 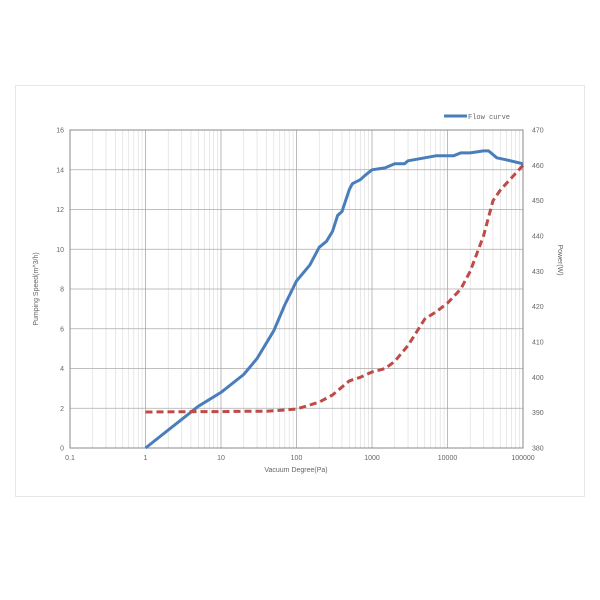 What do you see at coordinates (538, 413) in the screenshot?
I see `y2-tick-label: 390` at bounding box center [538, 413].